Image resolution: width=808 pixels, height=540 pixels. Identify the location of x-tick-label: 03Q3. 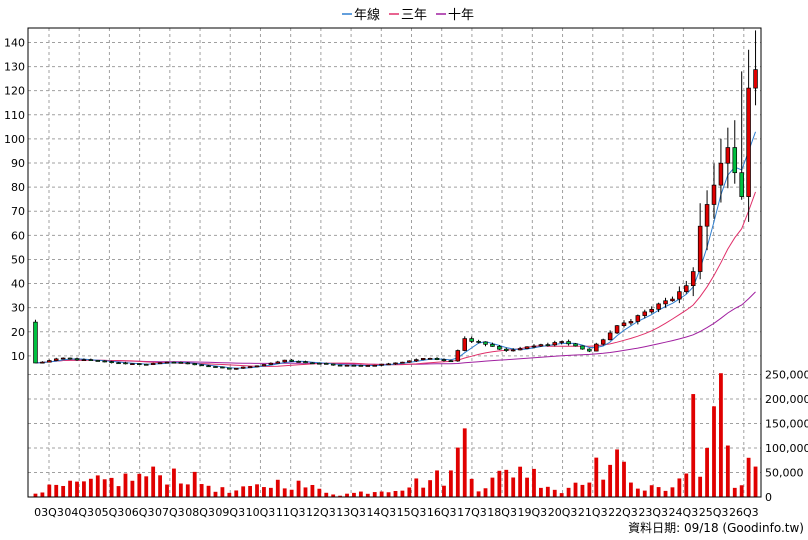
(49, 512).